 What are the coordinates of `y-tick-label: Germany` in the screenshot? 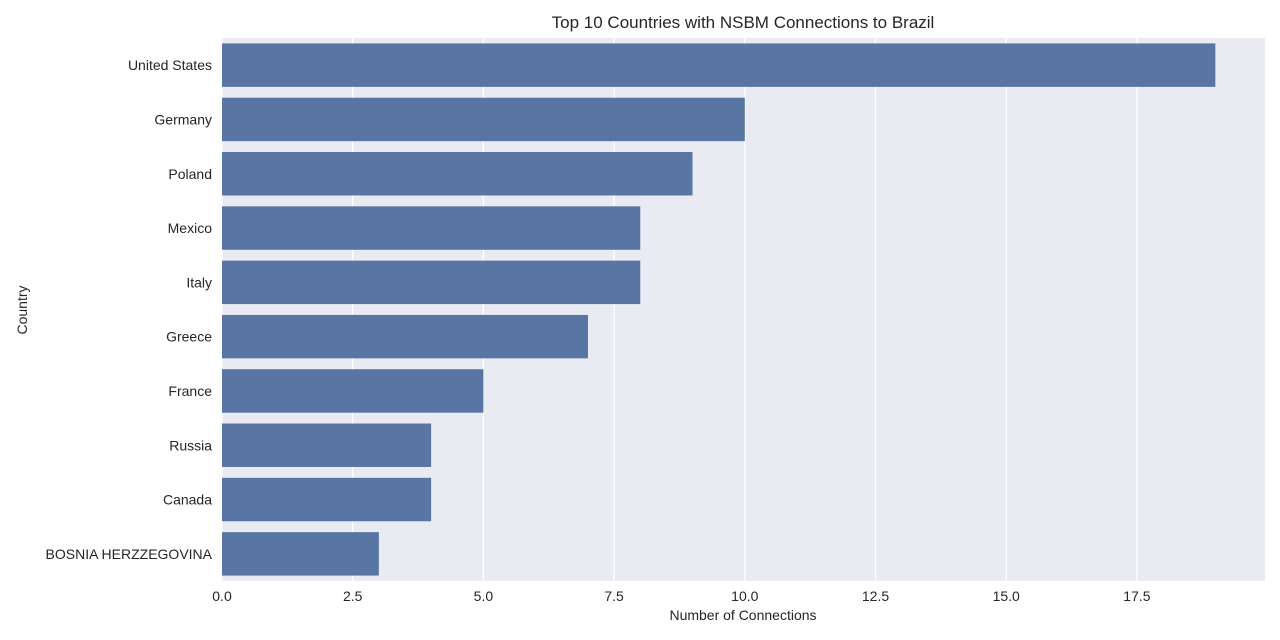 It's located at (183, 119).